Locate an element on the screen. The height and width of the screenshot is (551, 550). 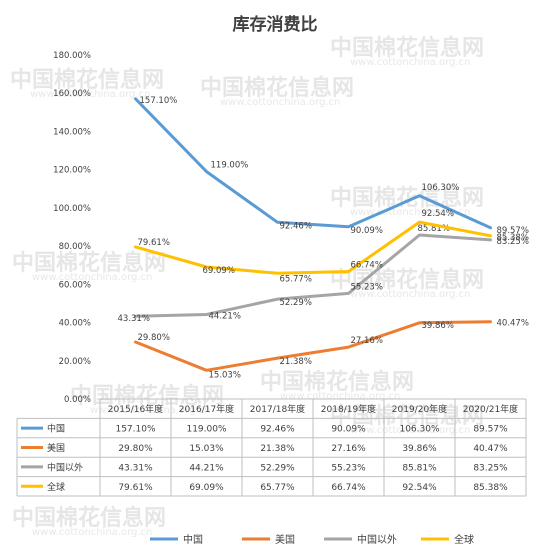
category-label: 2020/21年度 is located at coordinates (490, 409).